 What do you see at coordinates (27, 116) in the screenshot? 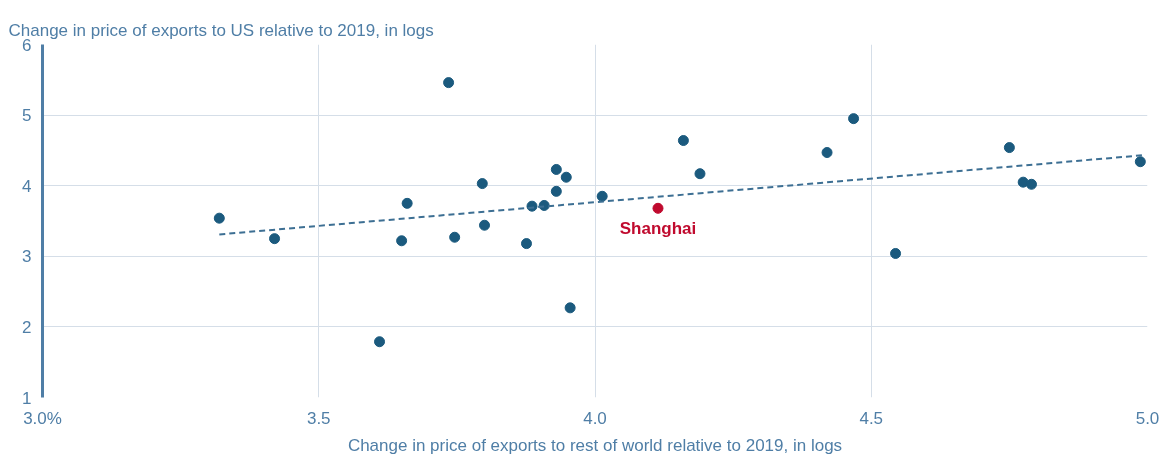
I see `y-tick-label: 5` at bounding box center [27, 116].